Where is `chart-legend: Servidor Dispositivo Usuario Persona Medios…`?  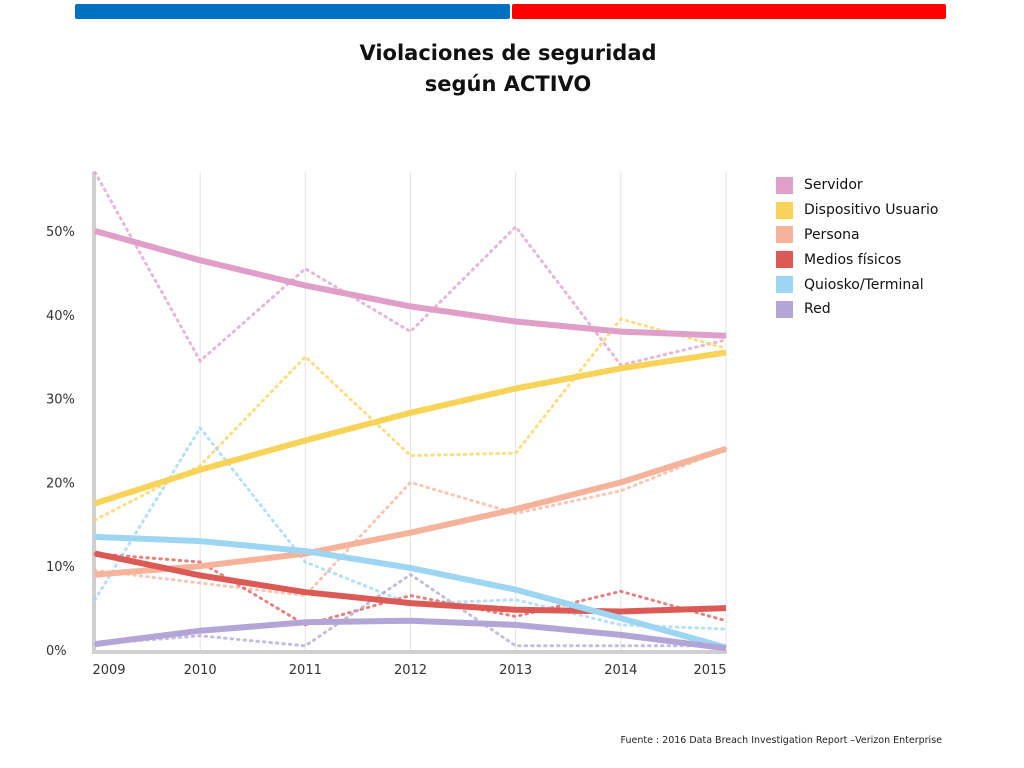 chart-legend: Servidor Dispositivo Usuario Persona Medios… is located at coordinates (857, 247).